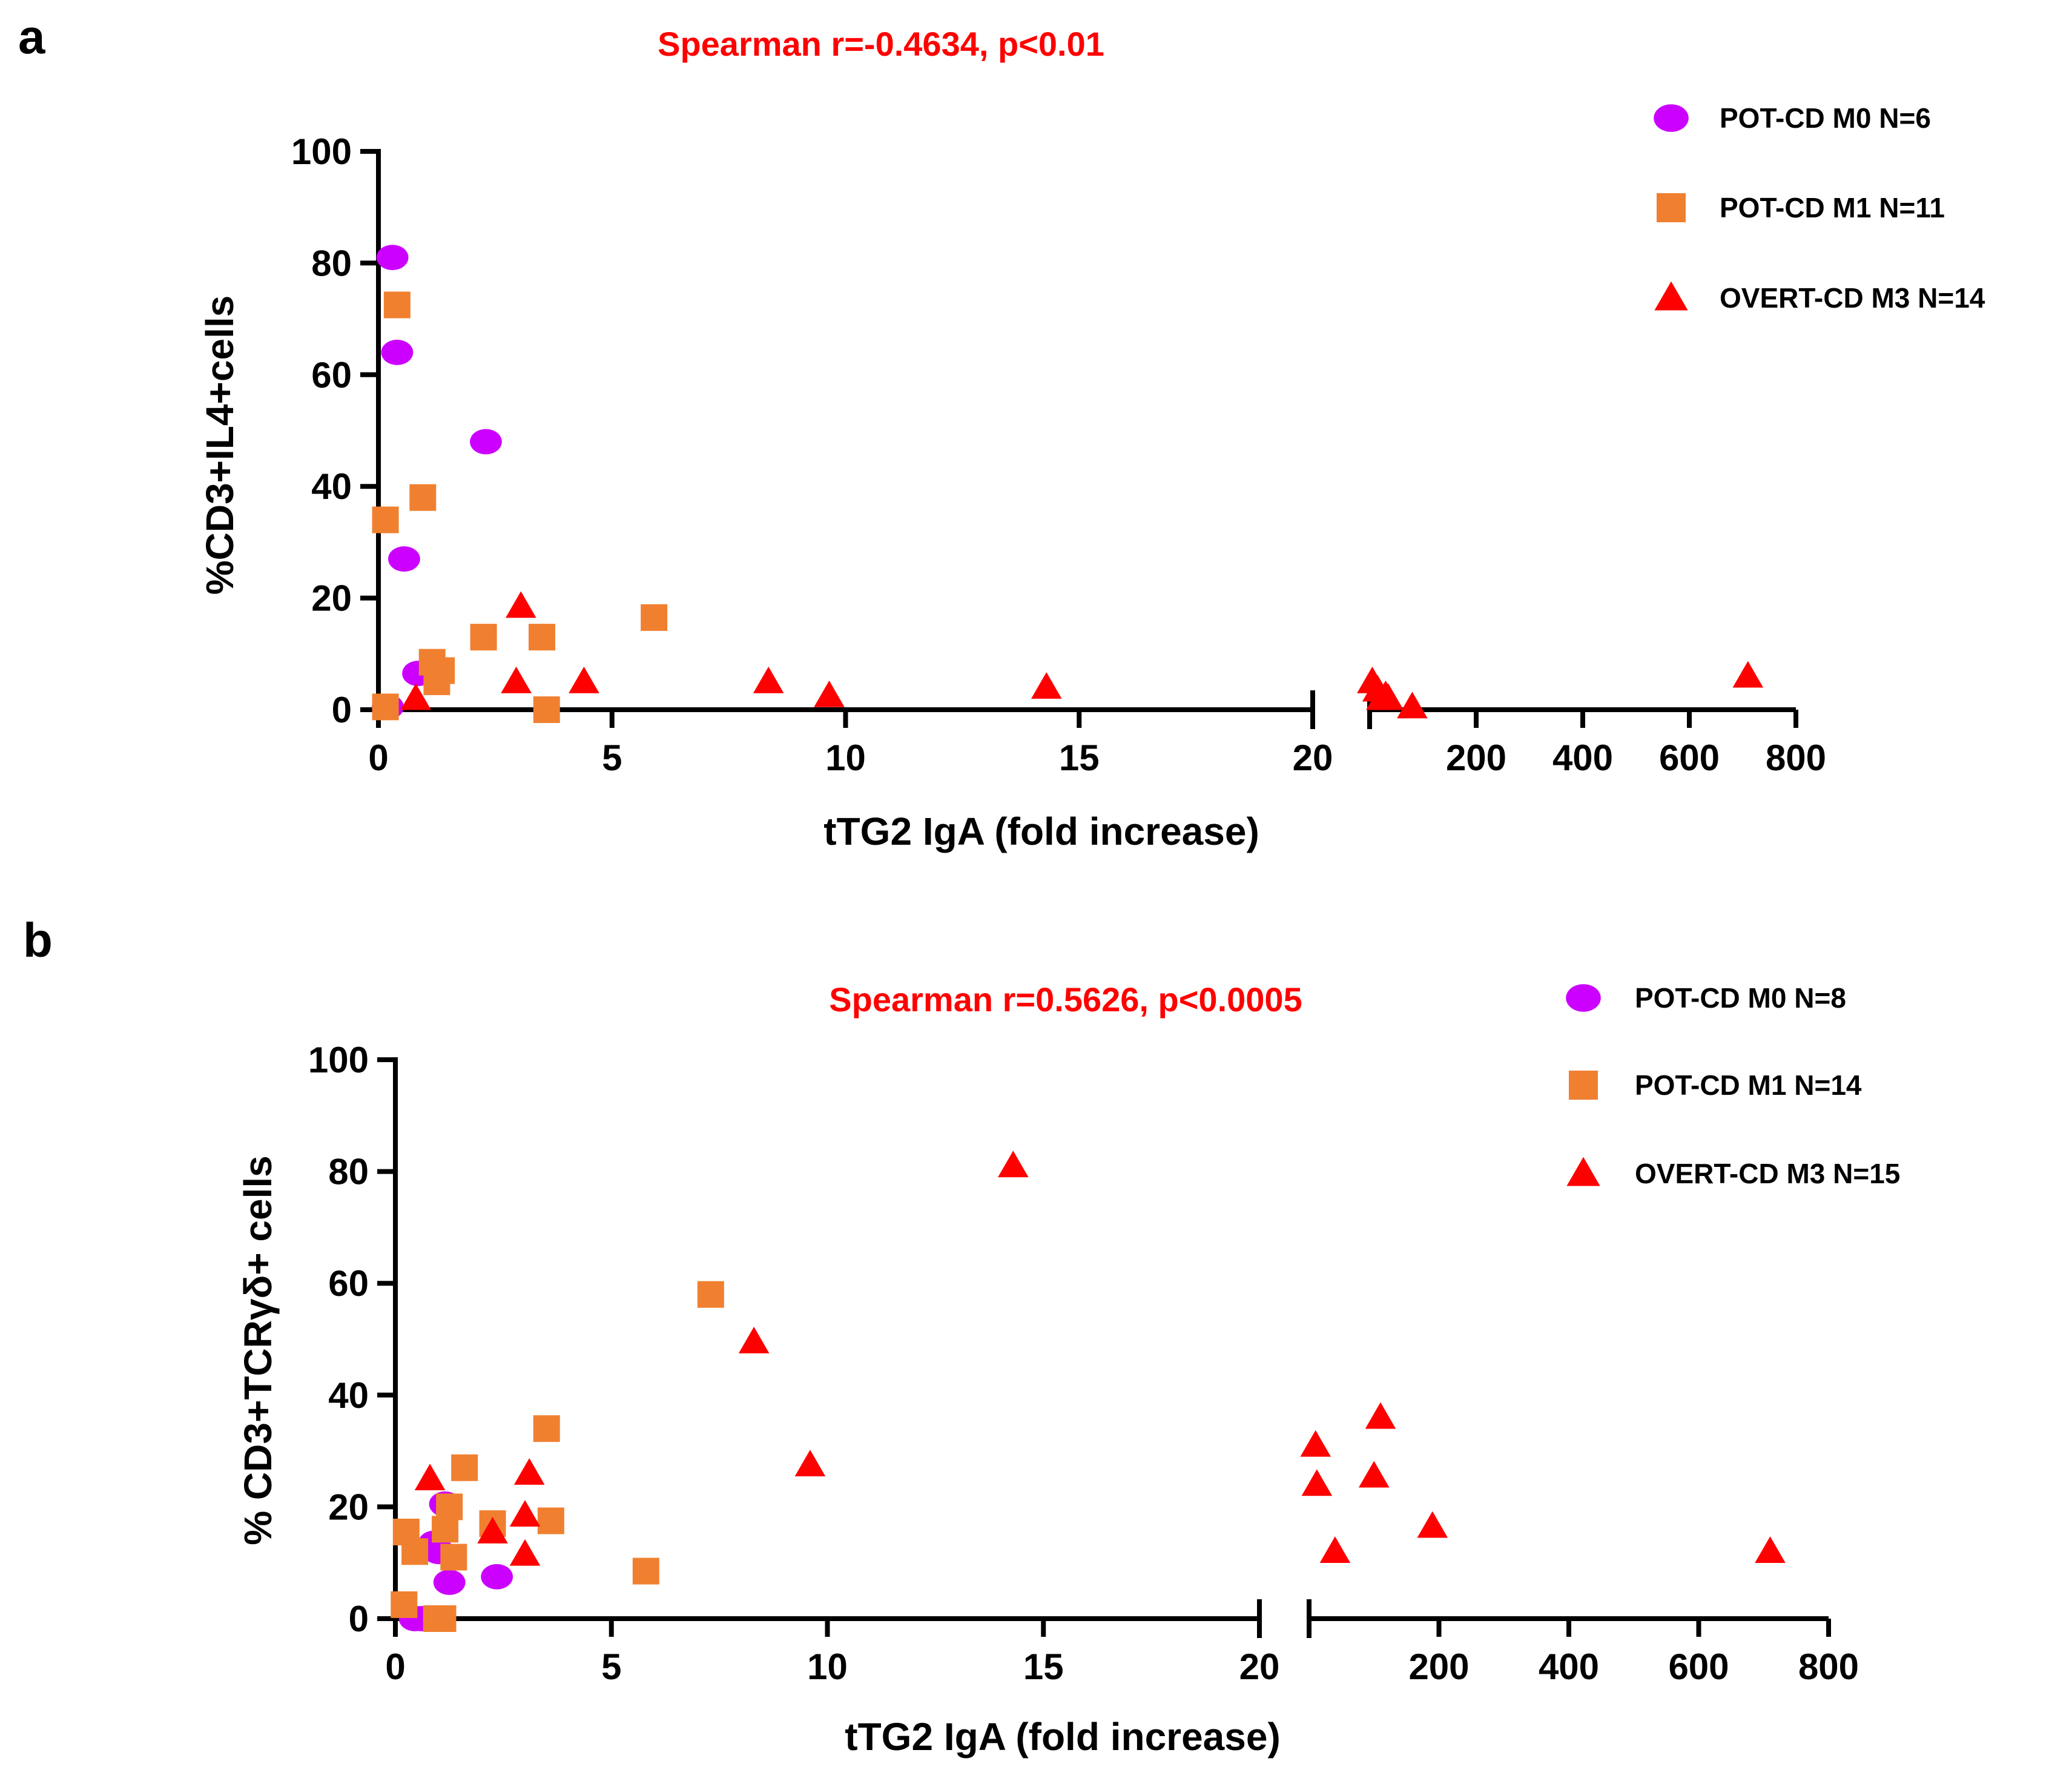 The height and width of the screenshot is (1767, 2072). What do you see at coordinates (1741, 998) in the screenshot?
I see `legend-label-m0: POT-CD M0 N=8` at bounding box center [1741, 998].